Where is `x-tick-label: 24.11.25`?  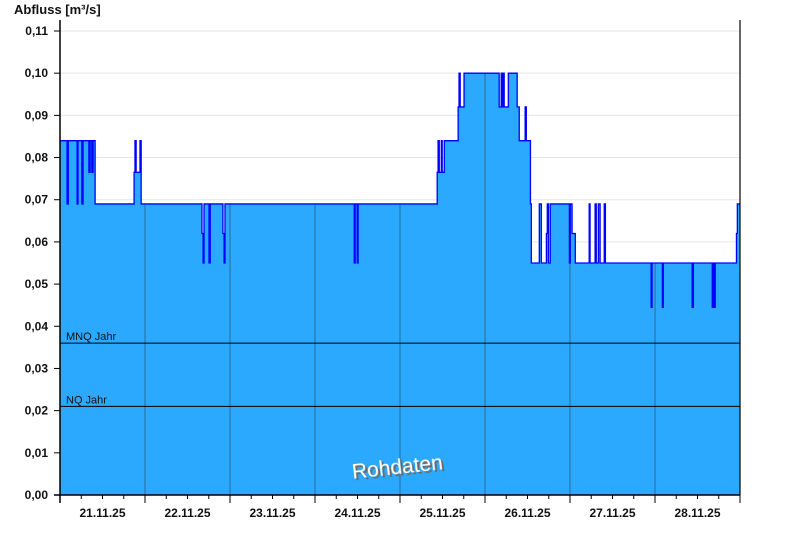
x-tick-label: 24.11.25 is located at coordinates (357, 513).